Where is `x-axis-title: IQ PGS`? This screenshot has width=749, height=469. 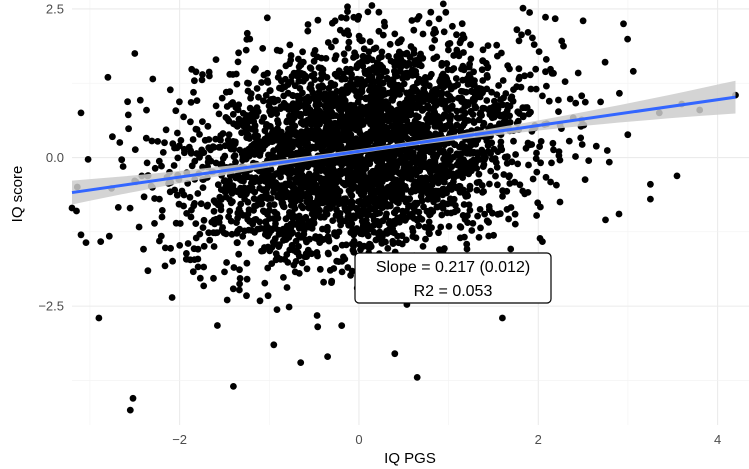 x-axis-title: IQ PGS is located at coordinates (410, 458).